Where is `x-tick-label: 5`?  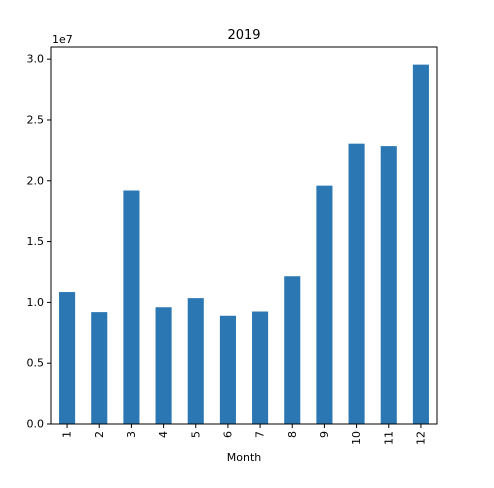
x-tick-label: 5 is located at coordinates (195, 434).